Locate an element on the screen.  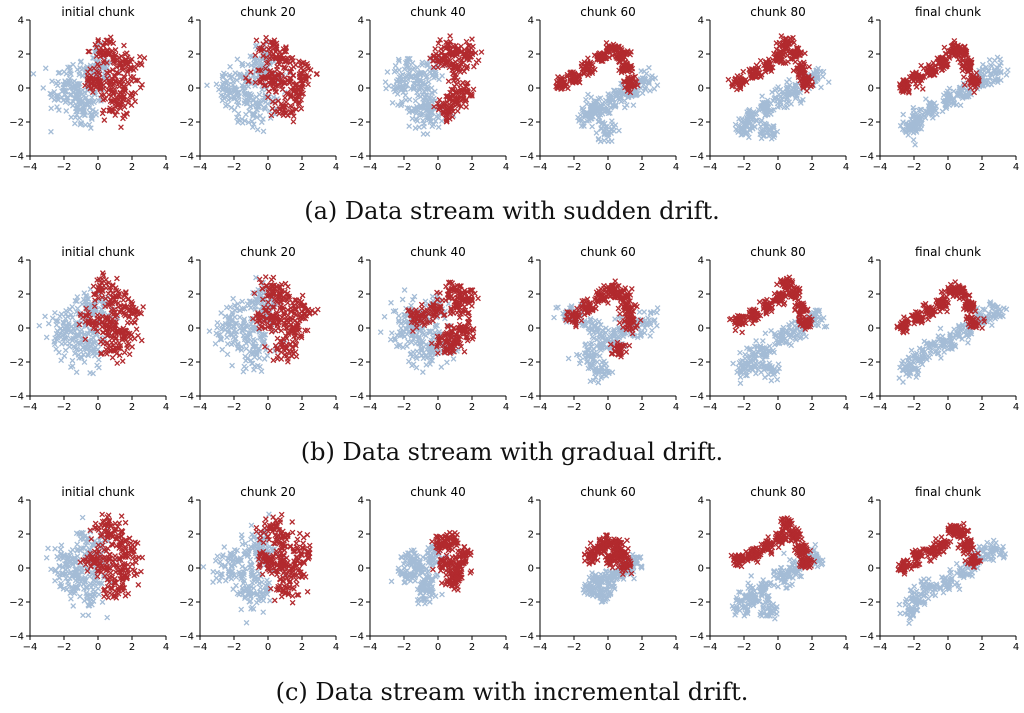
panel-title: chunk 20 is located at coordinates (267, 12).